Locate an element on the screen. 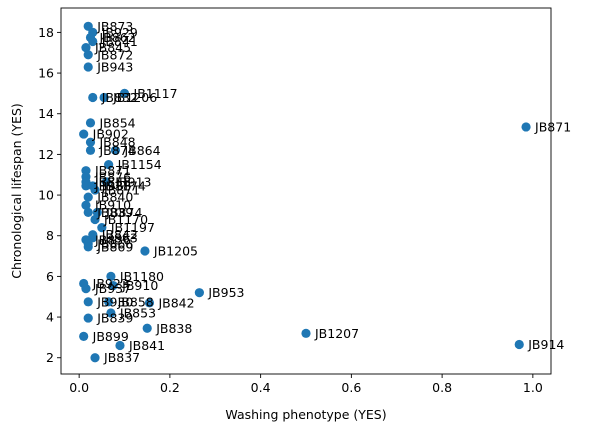 Image resolution: width=589 pixels, height=432 pixels. data-point-label: JB869 is located at coordinates (114, 246).